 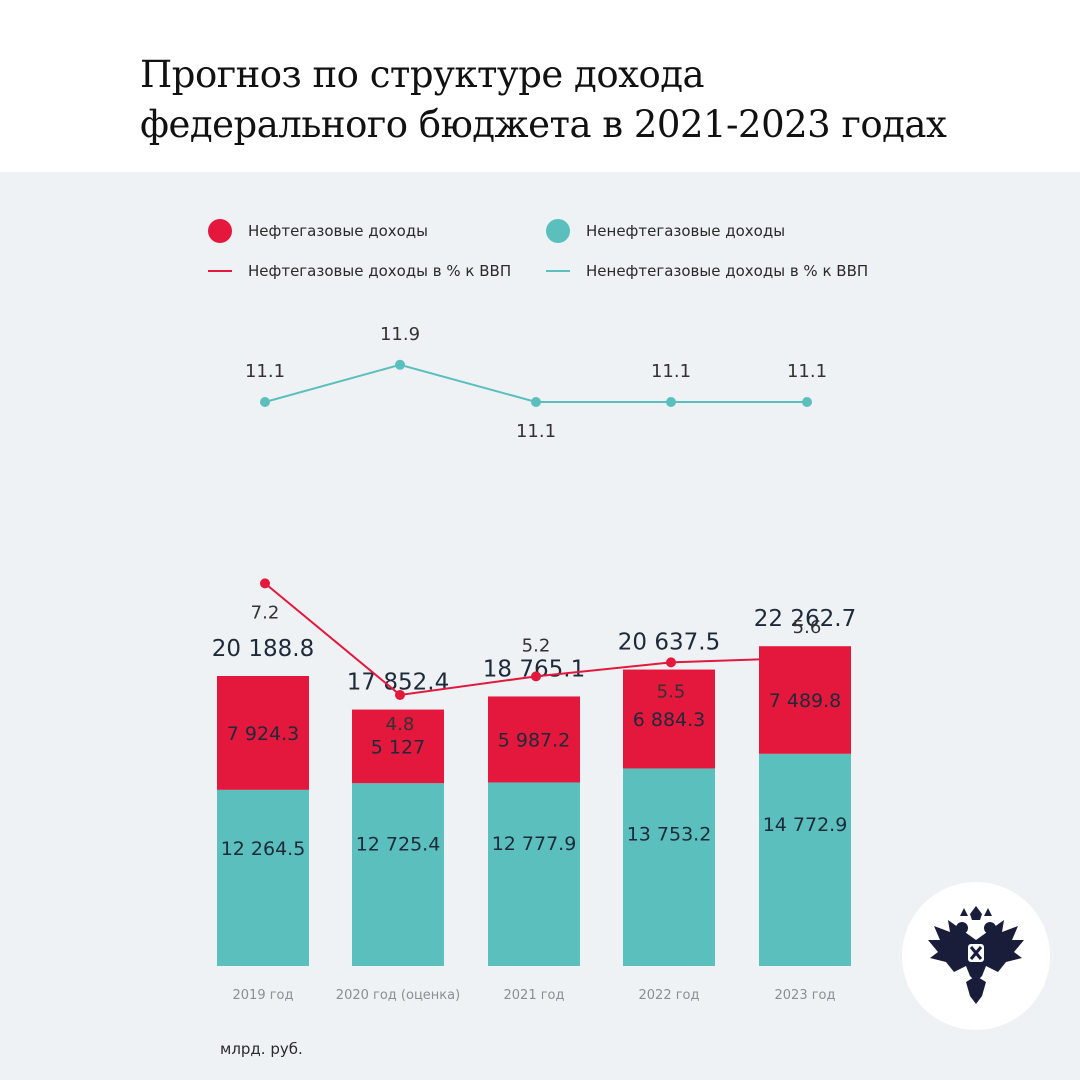 I want to click on bar-nonoil-label-0: 12 264.5, so click(x=263, y=849).